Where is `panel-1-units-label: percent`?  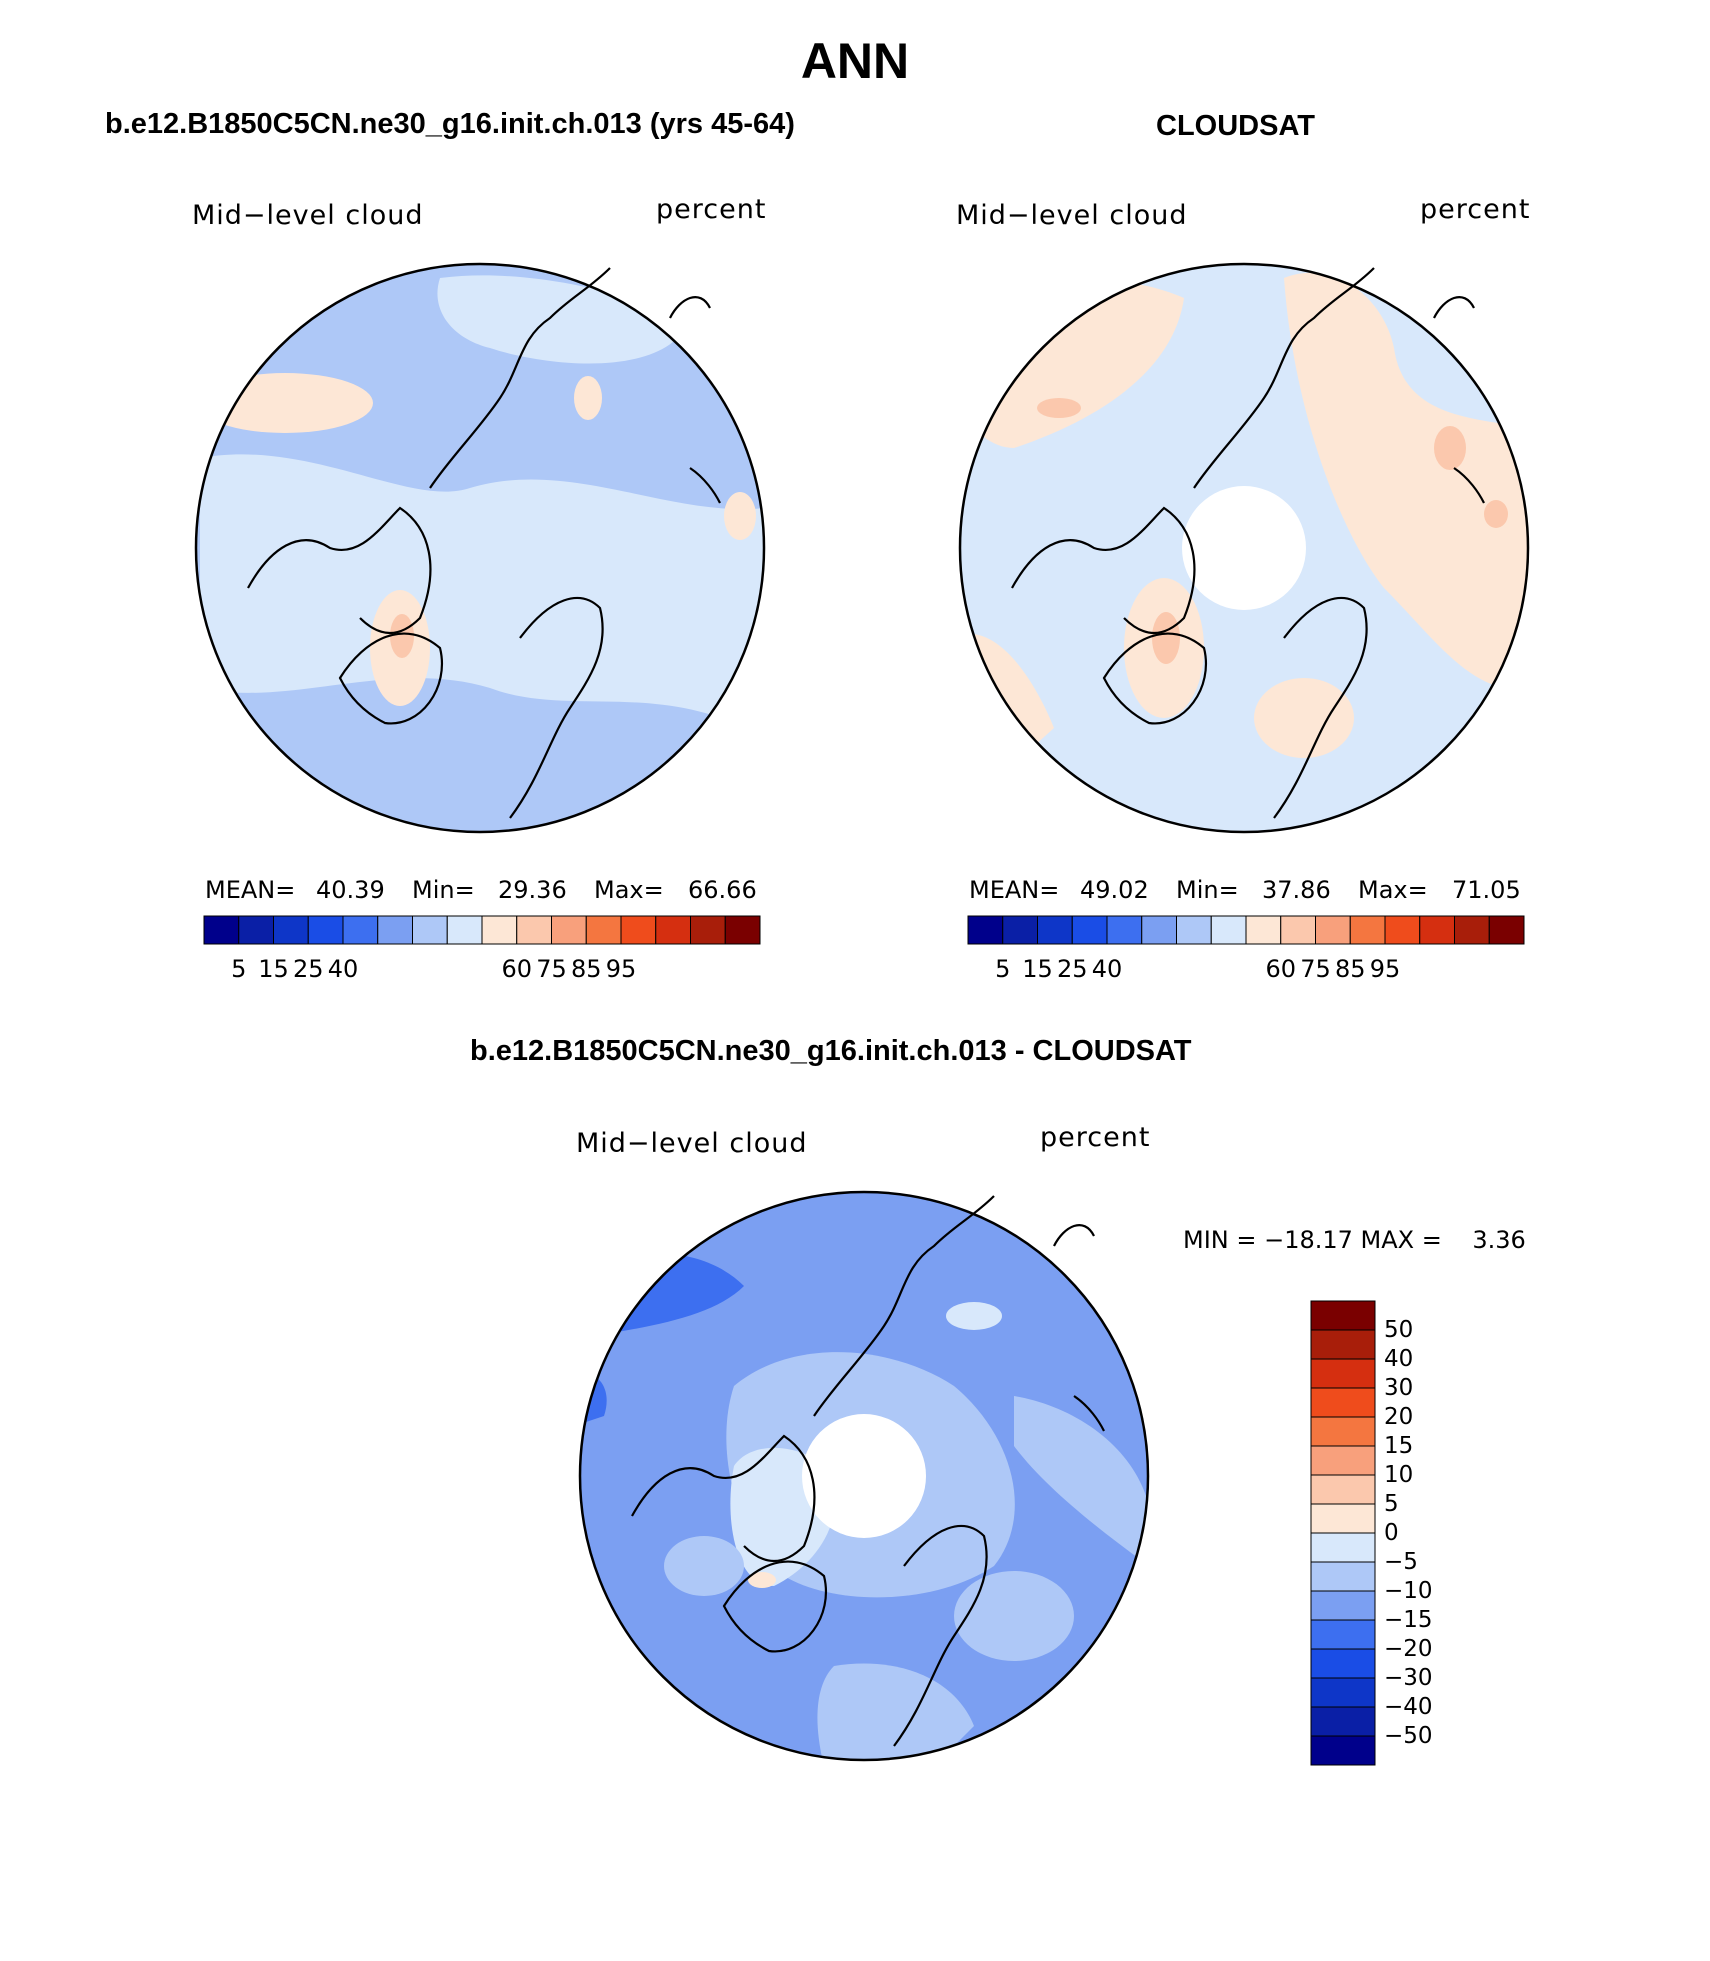
panel-1-units-label: percent is located at coordinates (711, 209).